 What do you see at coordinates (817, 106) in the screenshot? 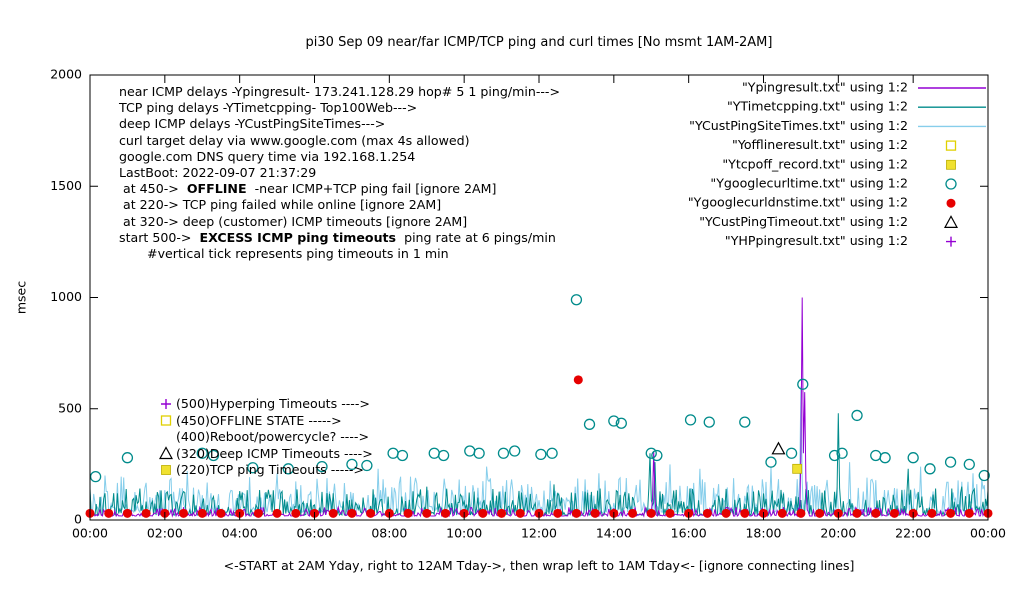
I see `legend-label: "YTimetcpping.txt" using 1:2` at bounding box center [817, 106].